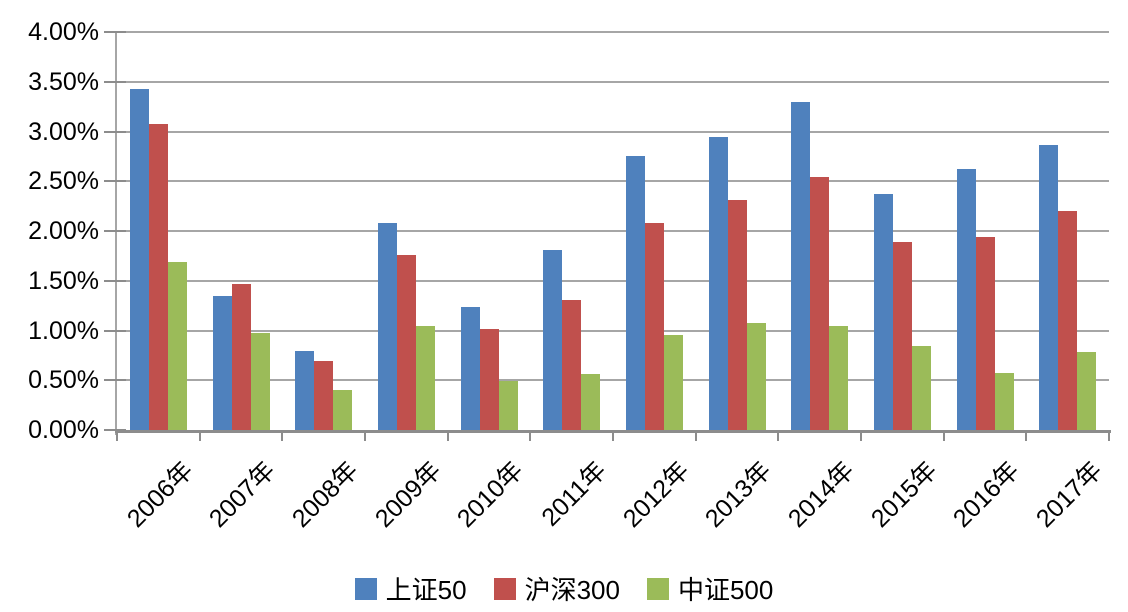  Describe the element at coordinates (406, 342) in the screenshot. I see `bar-沪深300-2009年` at that location.